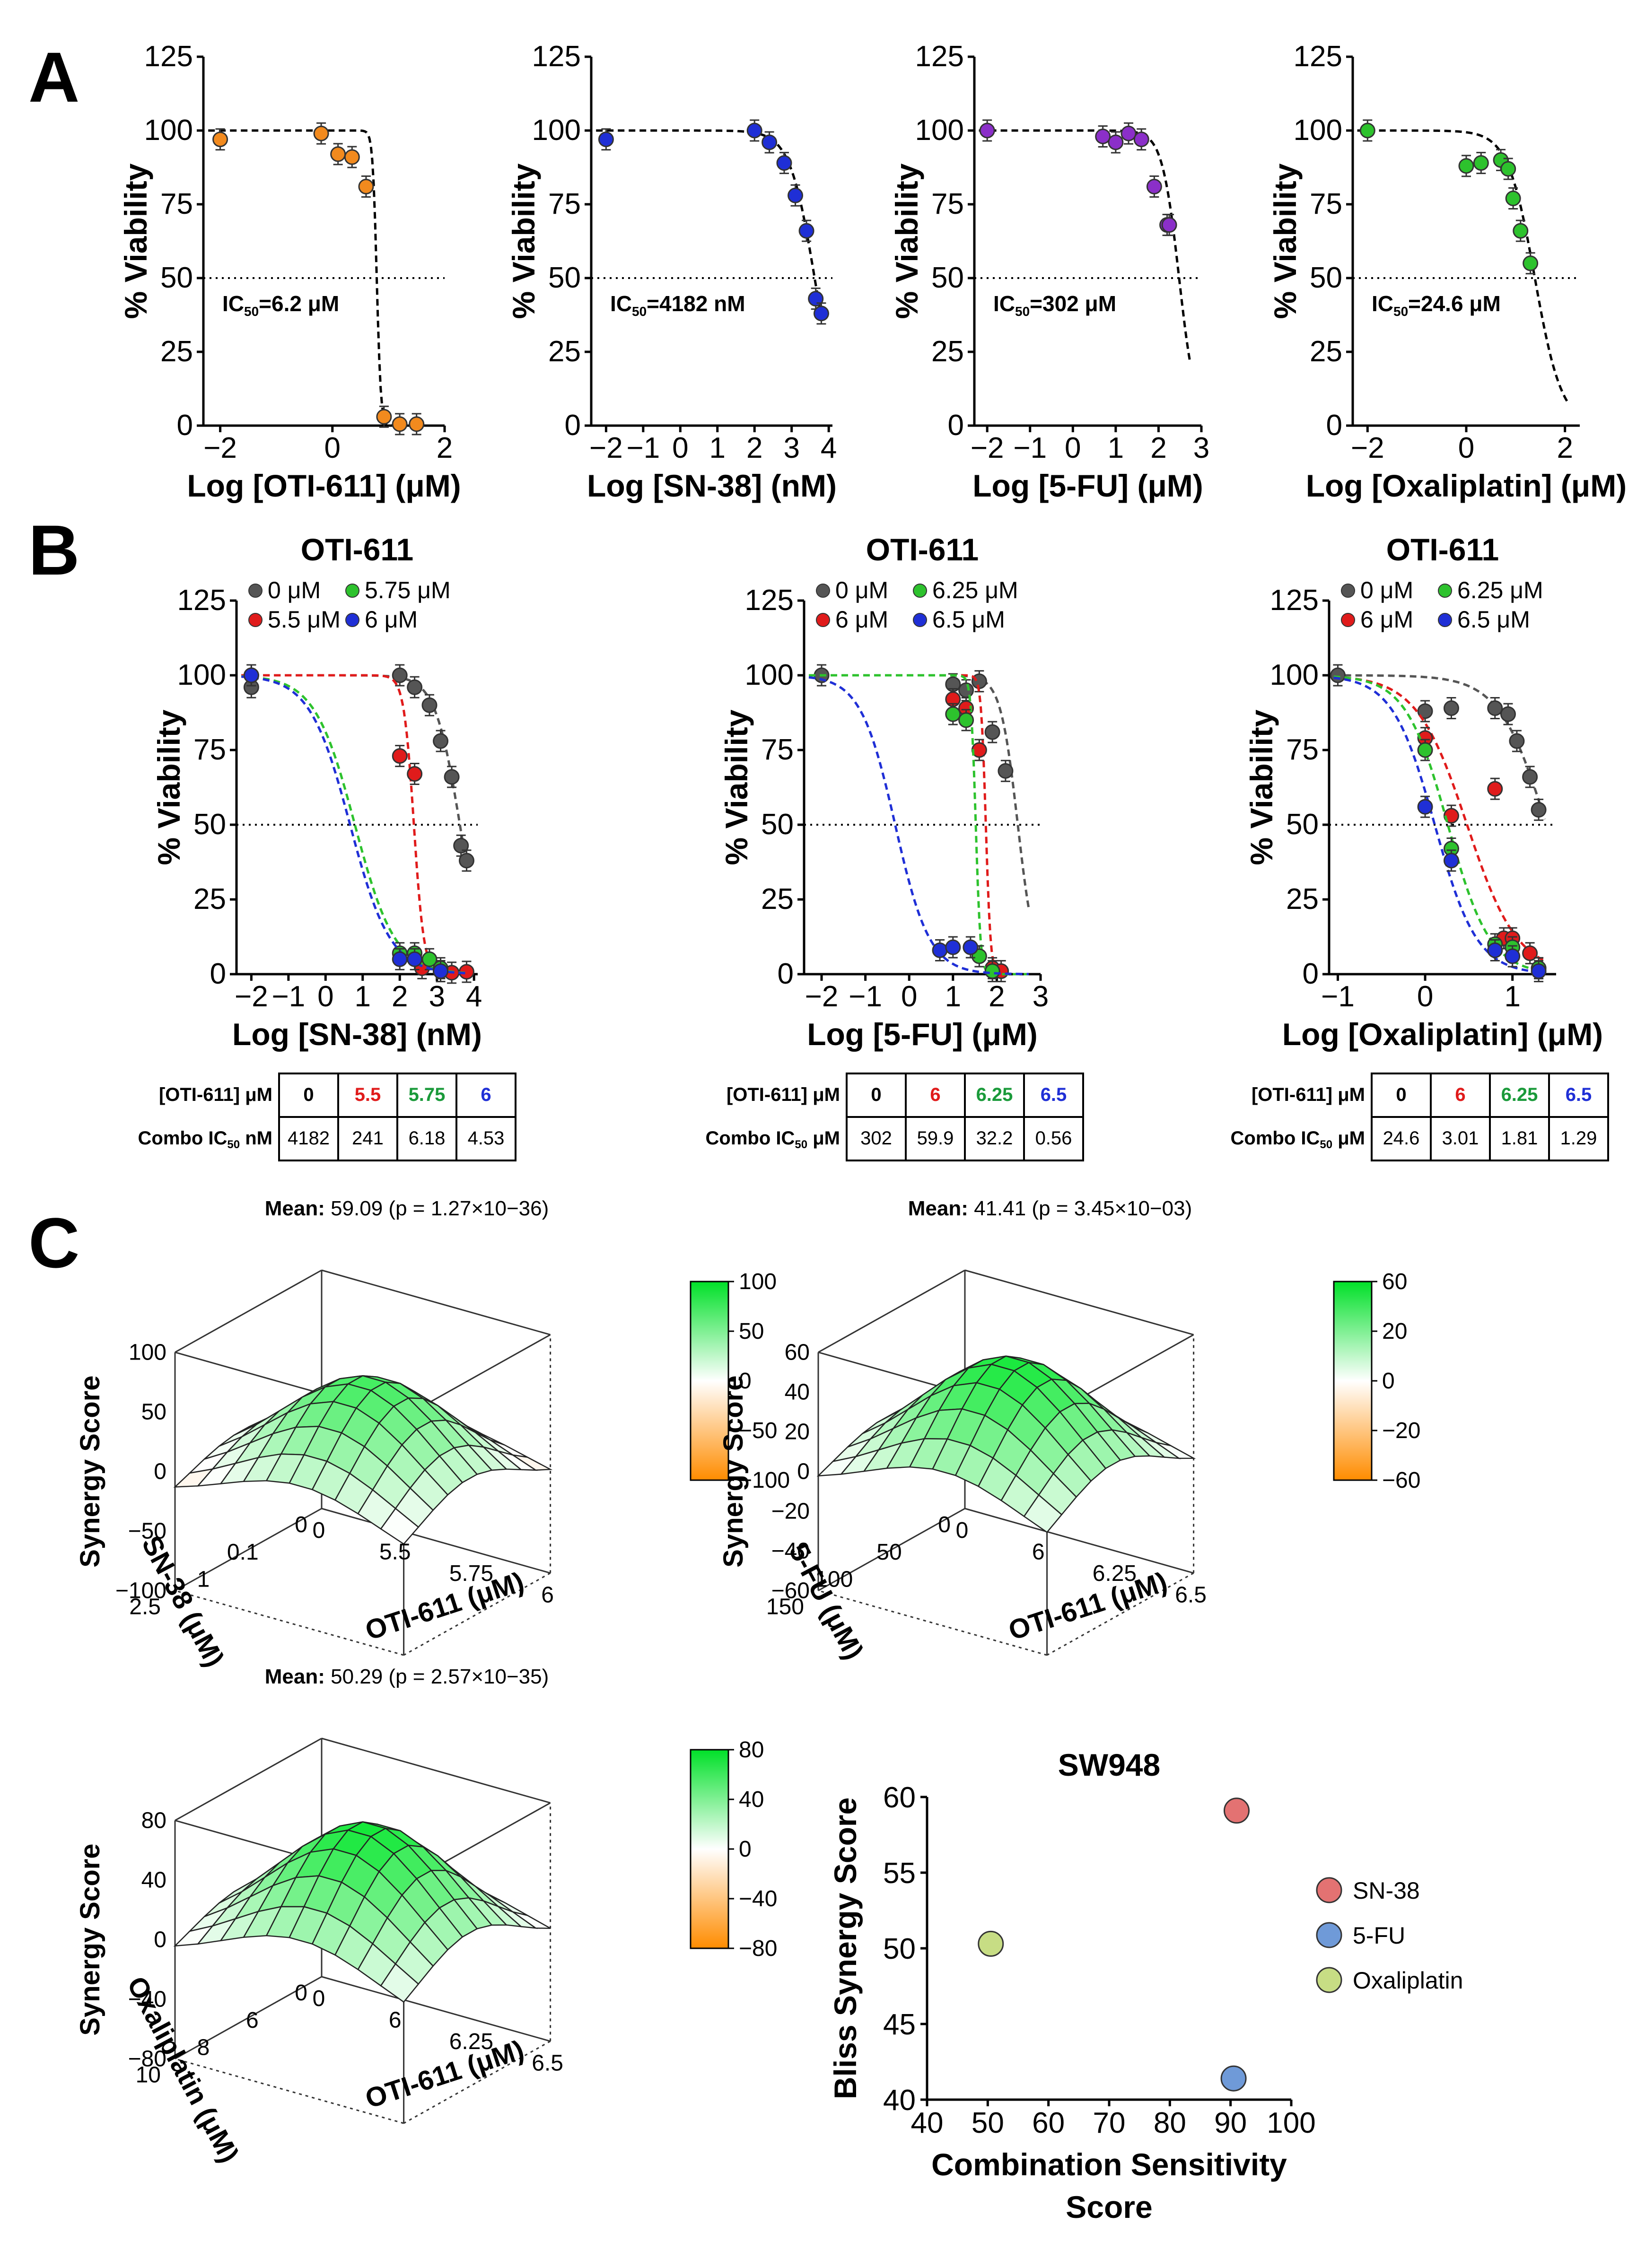 This screenshot has width=1637, height=2268. Describe the element at coordinates (309, 1138) in the screenshot. I see `table-ic50-cell: 4182` at that location.